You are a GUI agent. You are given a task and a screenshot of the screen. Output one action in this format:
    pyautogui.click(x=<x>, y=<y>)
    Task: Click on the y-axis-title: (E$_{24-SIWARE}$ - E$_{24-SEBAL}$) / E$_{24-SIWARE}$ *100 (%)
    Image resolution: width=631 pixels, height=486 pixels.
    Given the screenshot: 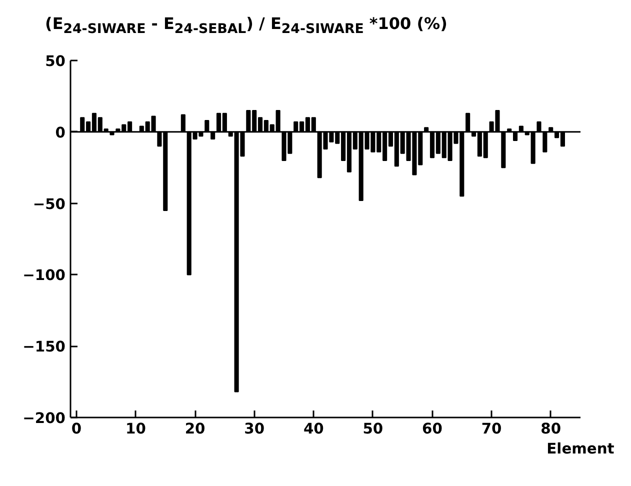 What is the action you would take?
    pyautogui.click(x=246, y=26)
    